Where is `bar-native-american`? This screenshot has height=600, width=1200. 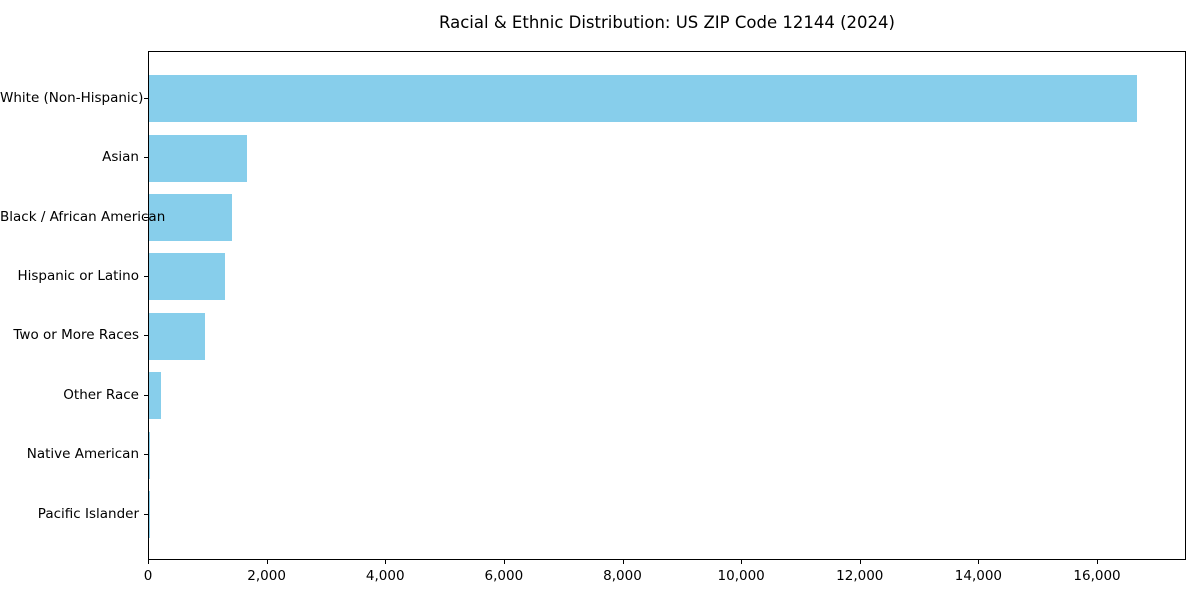
bar-native-american is located at coordinates (150, 455).